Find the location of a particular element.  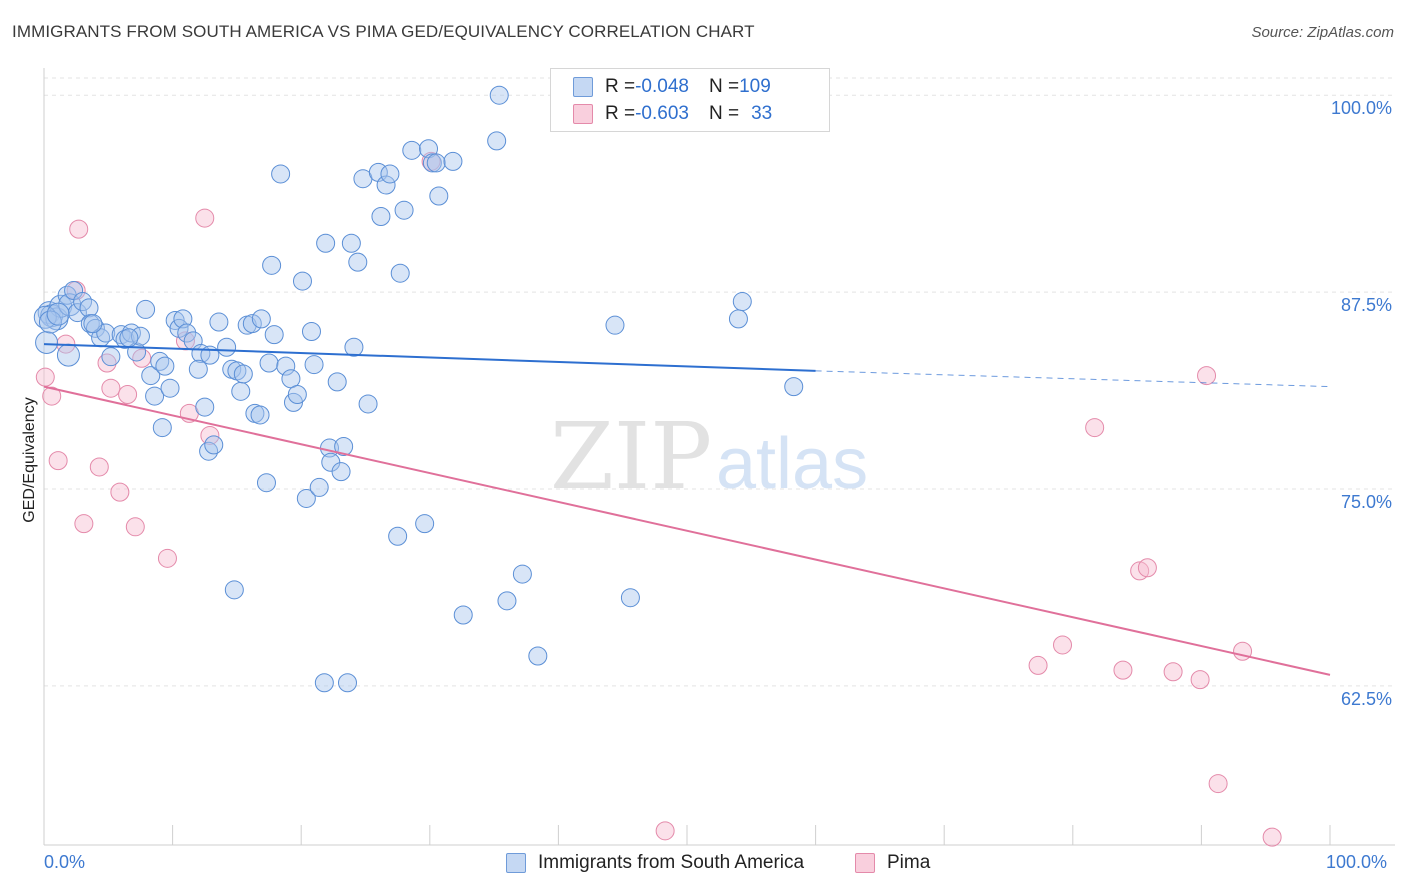

legend-row-south-america: R = -0.048 N = 109 is located at coordinates (672, 87).